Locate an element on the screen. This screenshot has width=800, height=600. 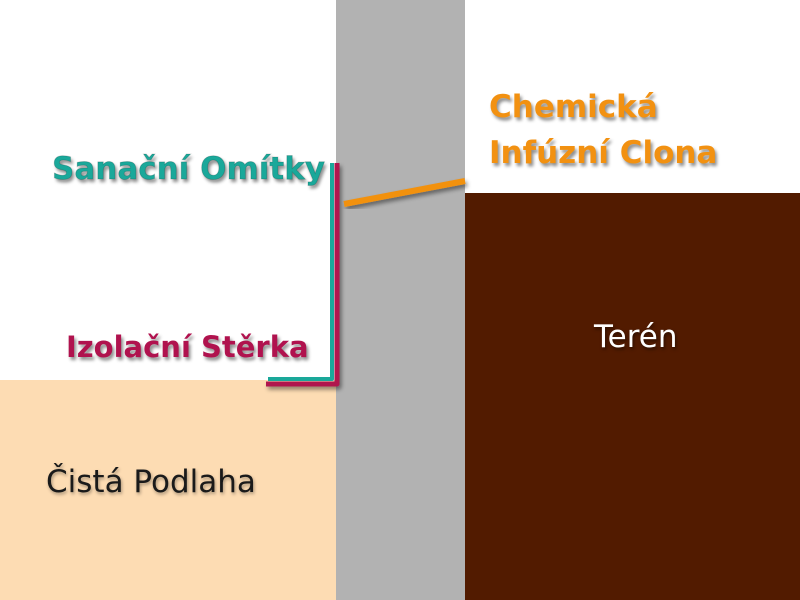
cista-podlaha-label: Čistá Podlaha is located at coordinates (151, 482).